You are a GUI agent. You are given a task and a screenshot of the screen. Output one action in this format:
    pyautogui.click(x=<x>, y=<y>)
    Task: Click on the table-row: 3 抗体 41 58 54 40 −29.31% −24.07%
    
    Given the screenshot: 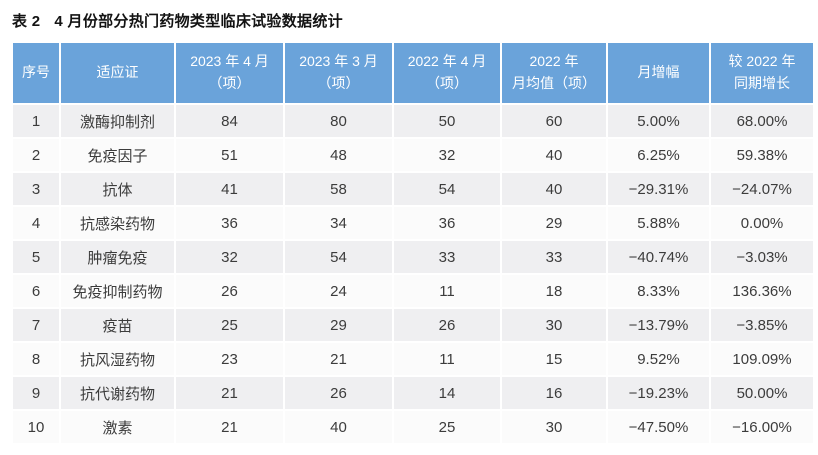 What is the action you would take?
    pyautogui.click(x=413, y=189)
    